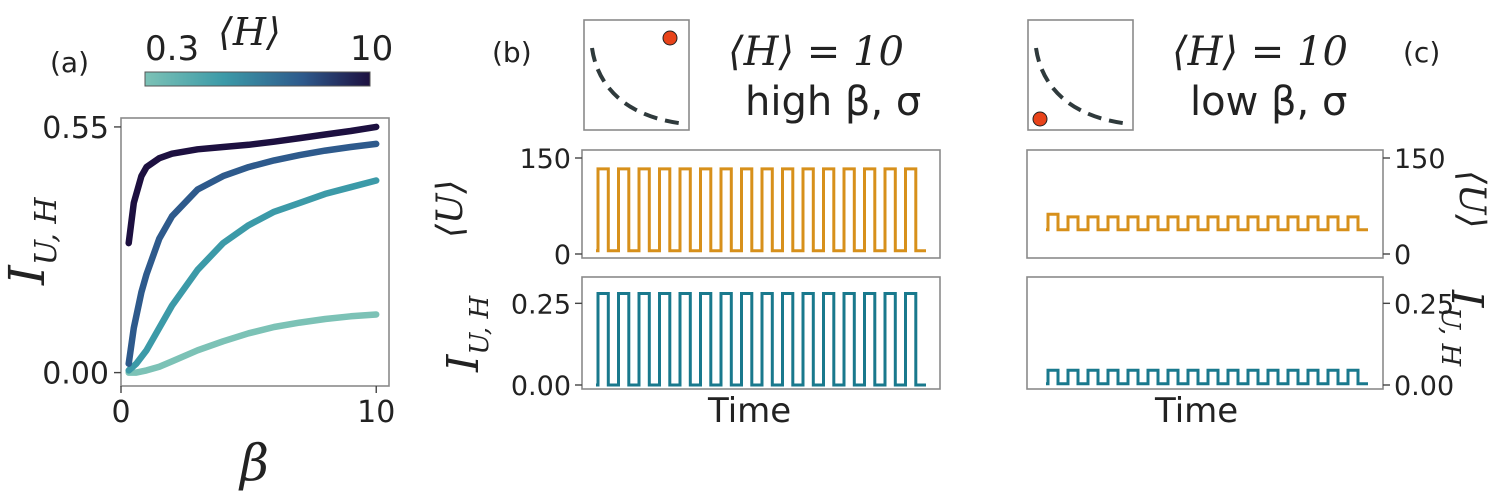  I want to click on colorbar-max-label: 10, so click(371, 49).